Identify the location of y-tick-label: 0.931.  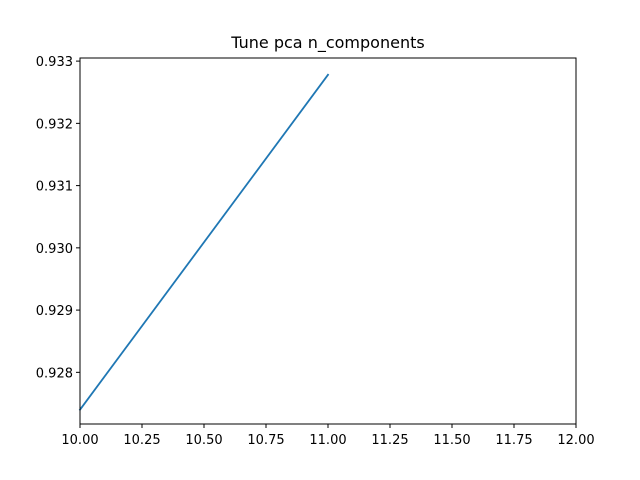
(54, 187).